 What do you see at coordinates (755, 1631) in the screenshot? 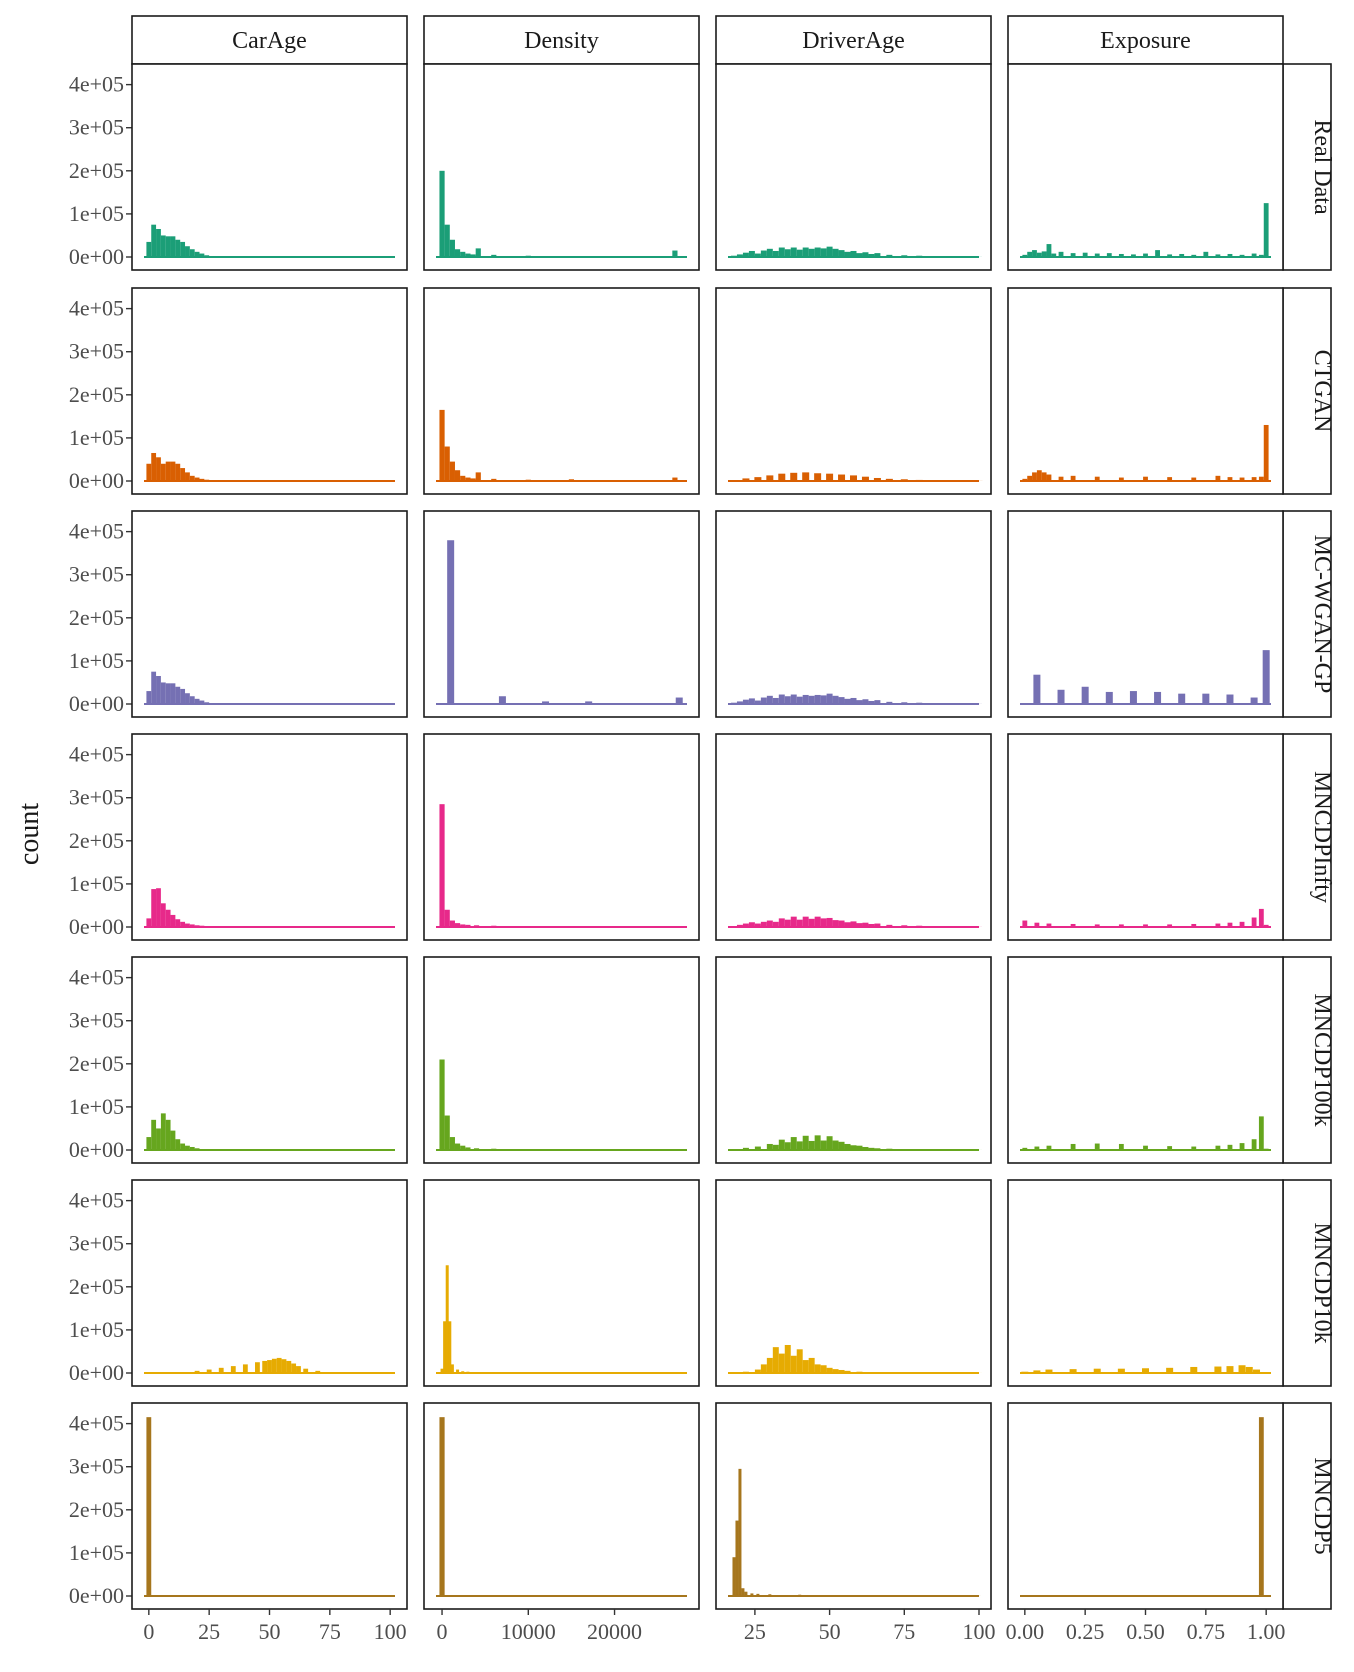
I see `x-tick-label: 25` at bounding box center [755, 1631].